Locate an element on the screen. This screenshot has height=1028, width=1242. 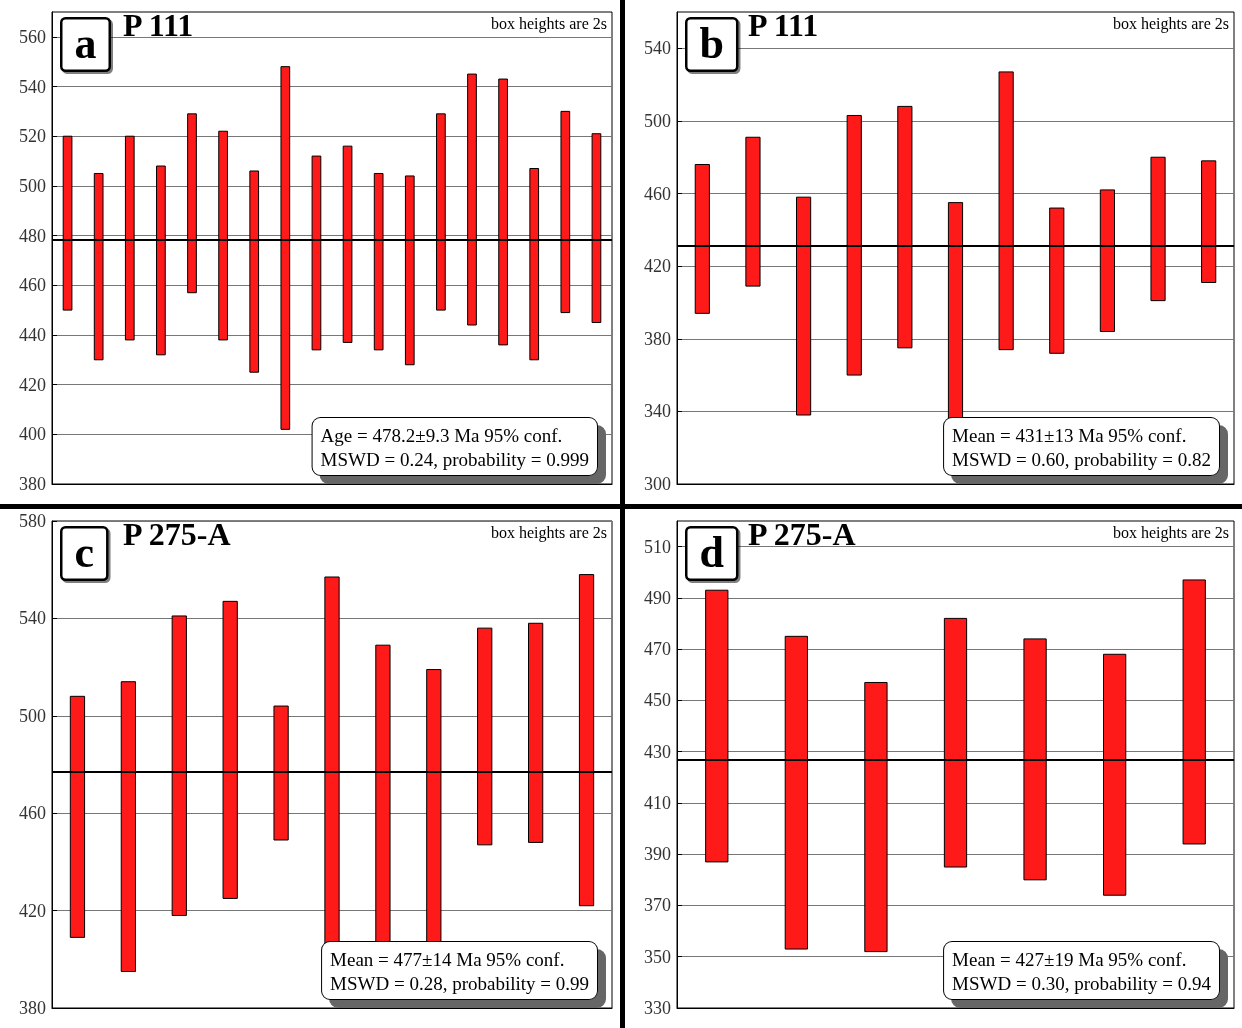
annotation: MSWD = 0.30, probability = 0.94 is located at coordinates (1082, 983).